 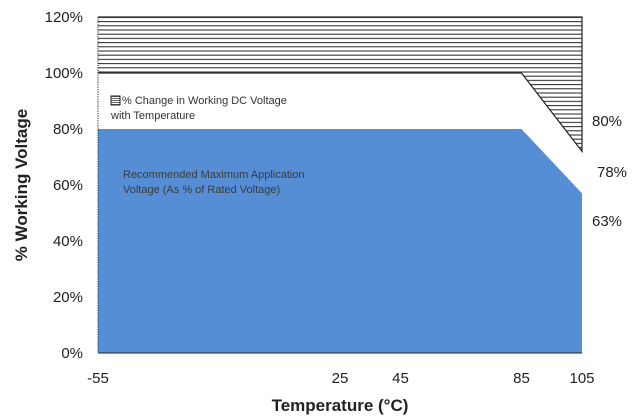 I want to click on y-tick-label: 20%, so click(x=68, y=297).